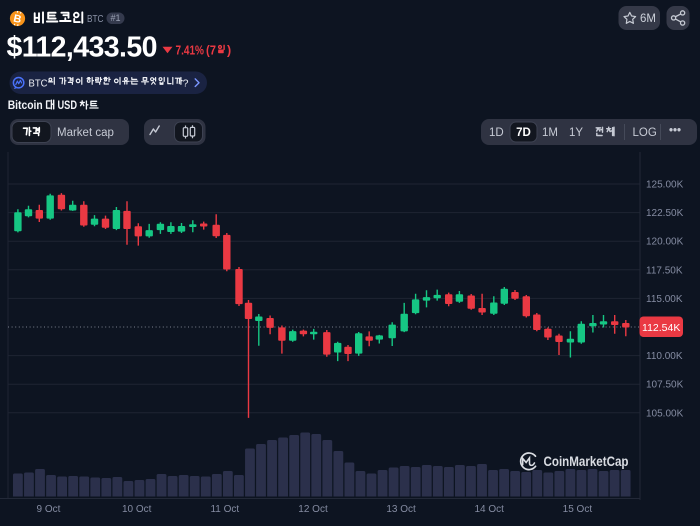 The width and height of the screenshot is (700, 526). What do you see at coordinates (665, 185) in the screenshot?
I see `svg-text: 125.00K` at bounding box center [665, 185].